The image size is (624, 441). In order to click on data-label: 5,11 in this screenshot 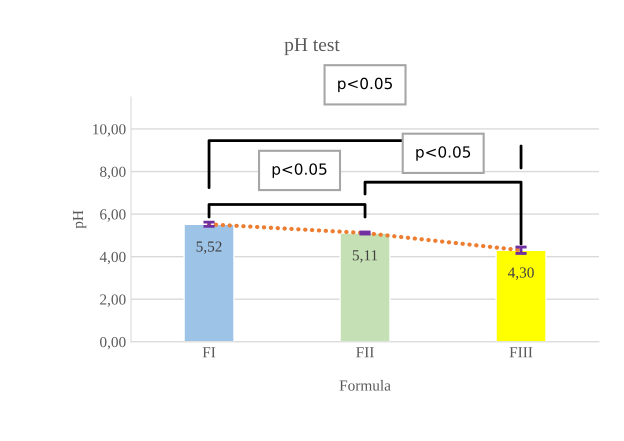, I will do `click(365, 256)`.